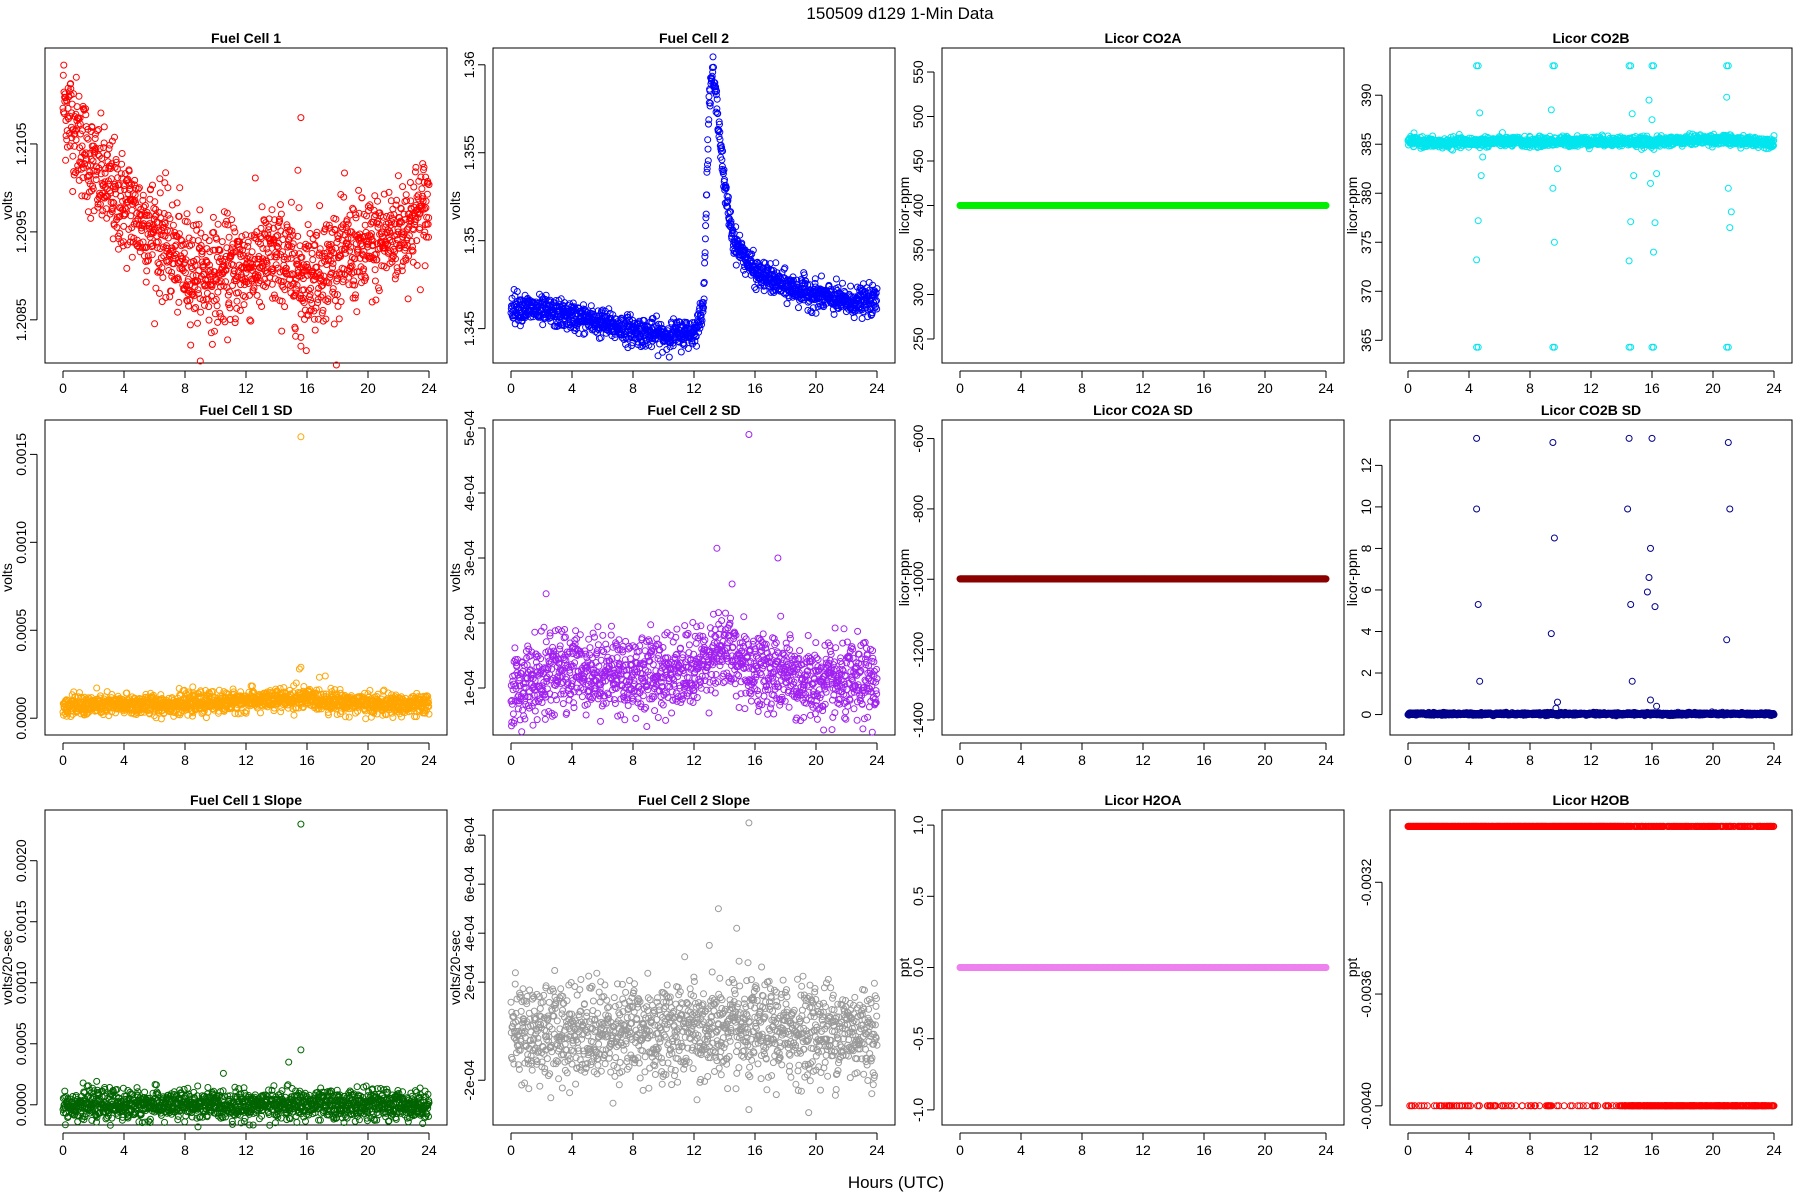 Image resolution: width=1800 pixels, height=1200 pixels. What do you see at coordinates (633, 388) in the screenshot?
I see `x-tick-label: 8` at bounding box center [633, 388].